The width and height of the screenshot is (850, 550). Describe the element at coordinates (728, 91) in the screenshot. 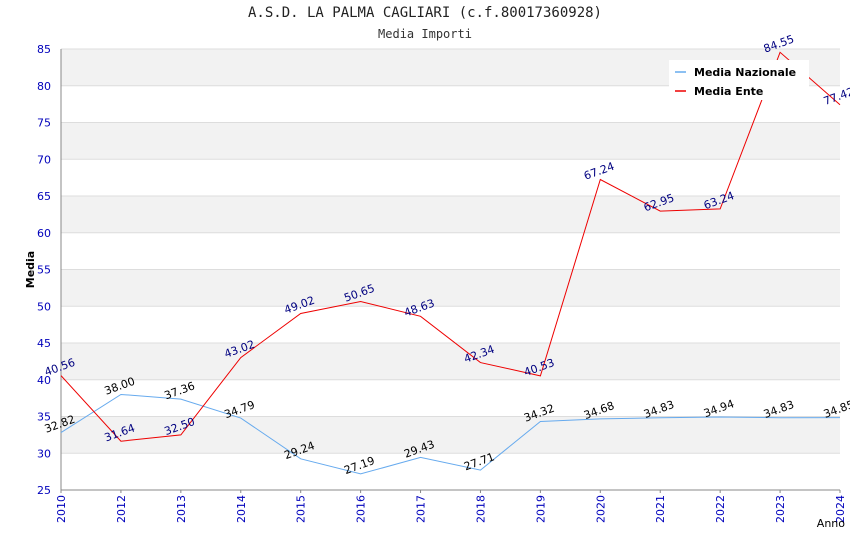

I see `legend-label: Media Ente` at that location.